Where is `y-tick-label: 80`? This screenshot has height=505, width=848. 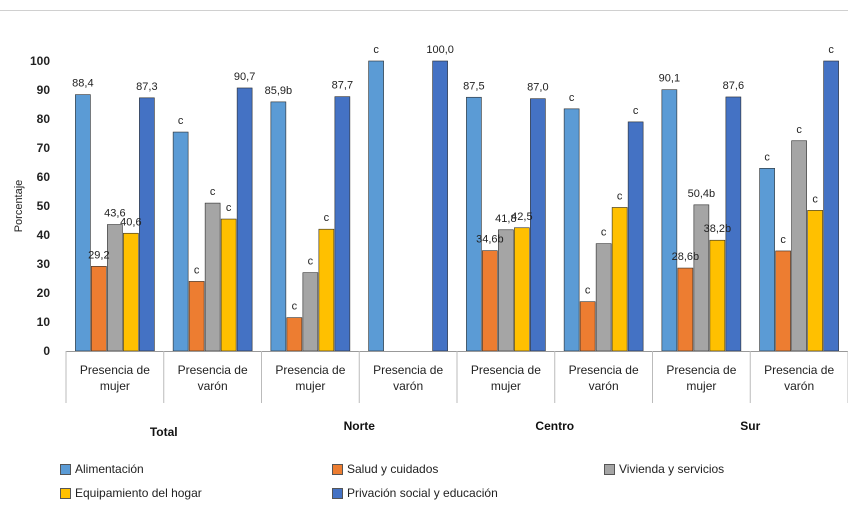 y-tick-label: 80 is located at coordinates (44, 119).